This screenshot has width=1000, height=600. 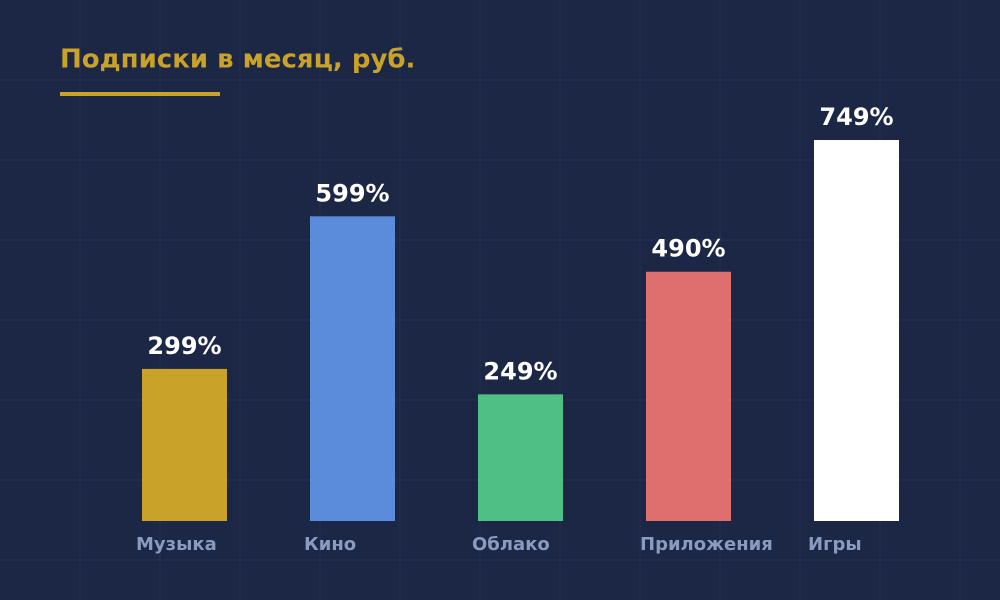 What do you see at coordinates (352, 193) in the screenshot?
I see `value-label: 599%` at bounding box center [352, 193].